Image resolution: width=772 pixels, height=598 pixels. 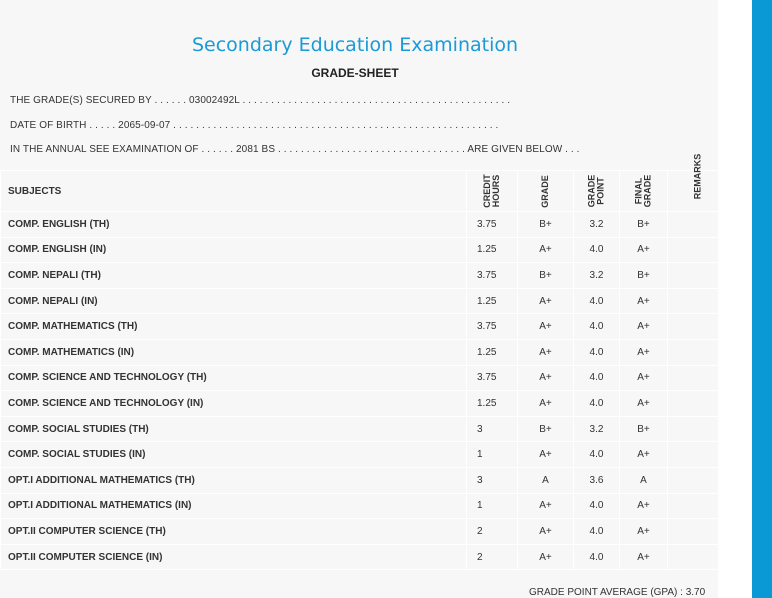 I want to click on column-header-label: FINAL GRADE, so click(x=643, y=190).